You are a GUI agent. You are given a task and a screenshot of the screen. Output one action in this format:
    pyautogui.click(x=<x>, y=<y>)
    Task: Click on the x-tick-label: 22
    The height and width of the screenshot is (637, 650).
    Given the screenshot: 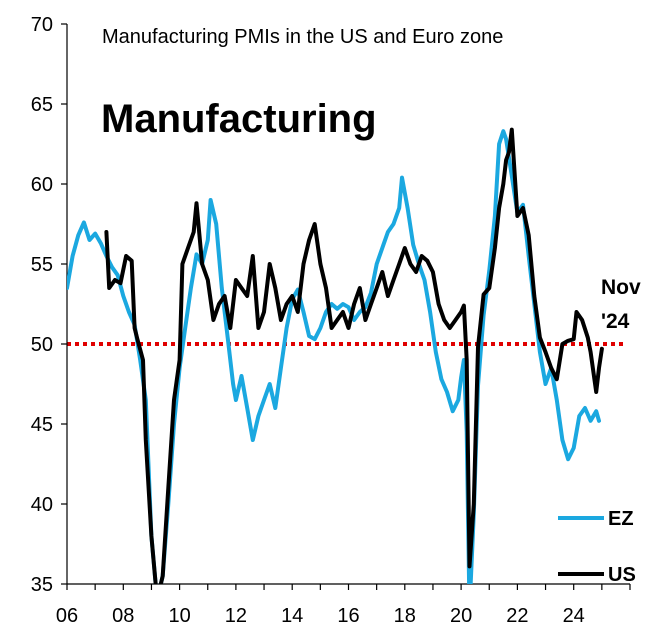 What is the action you would take?
    pyautogui.click(x=517, y=616)
    